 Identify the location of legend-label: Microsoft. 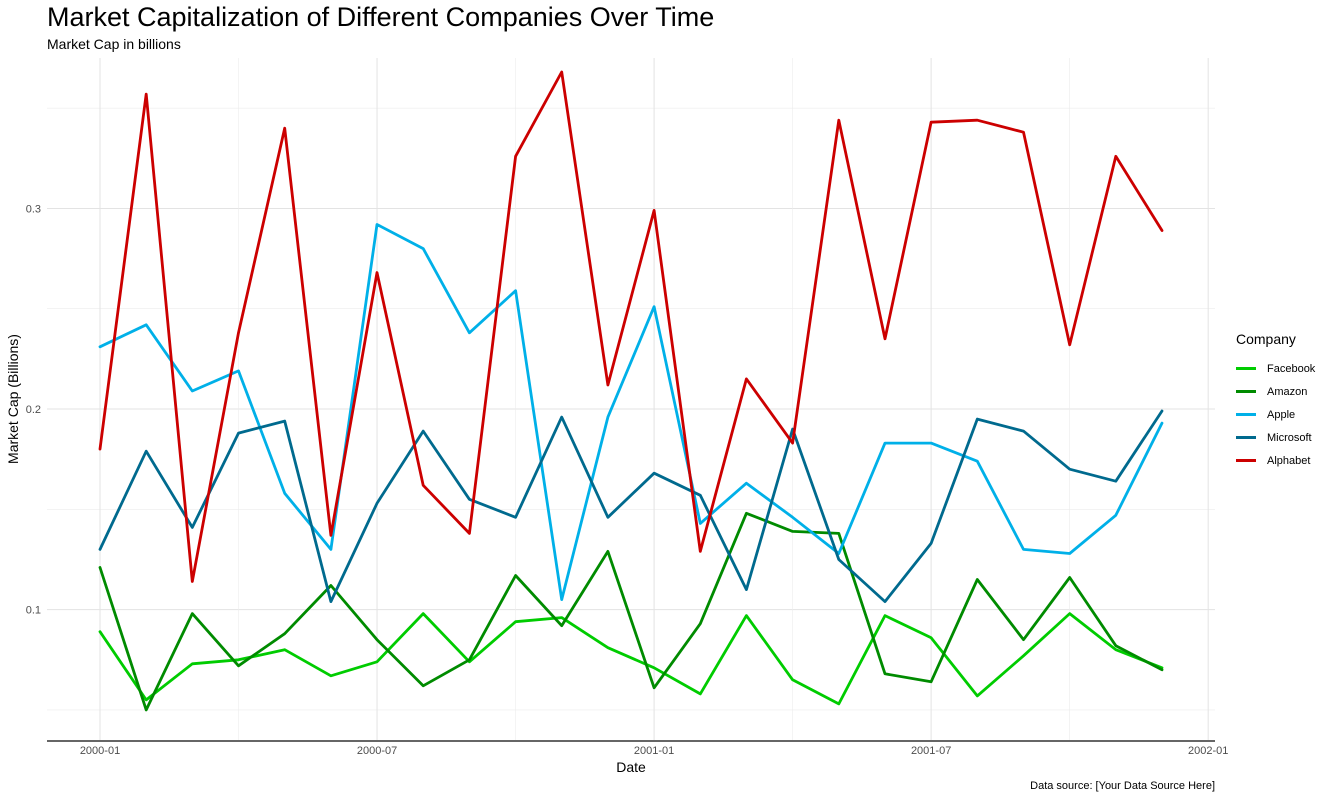
(1289, 437).